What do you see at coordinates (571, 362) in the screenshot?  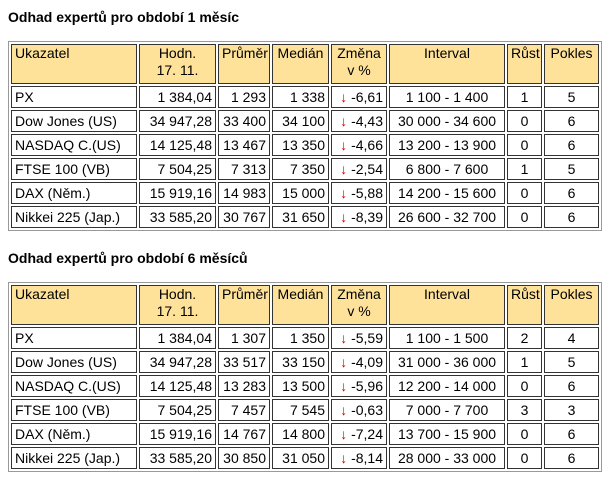 I see `cell: 5` at bounding box center [571, 362].